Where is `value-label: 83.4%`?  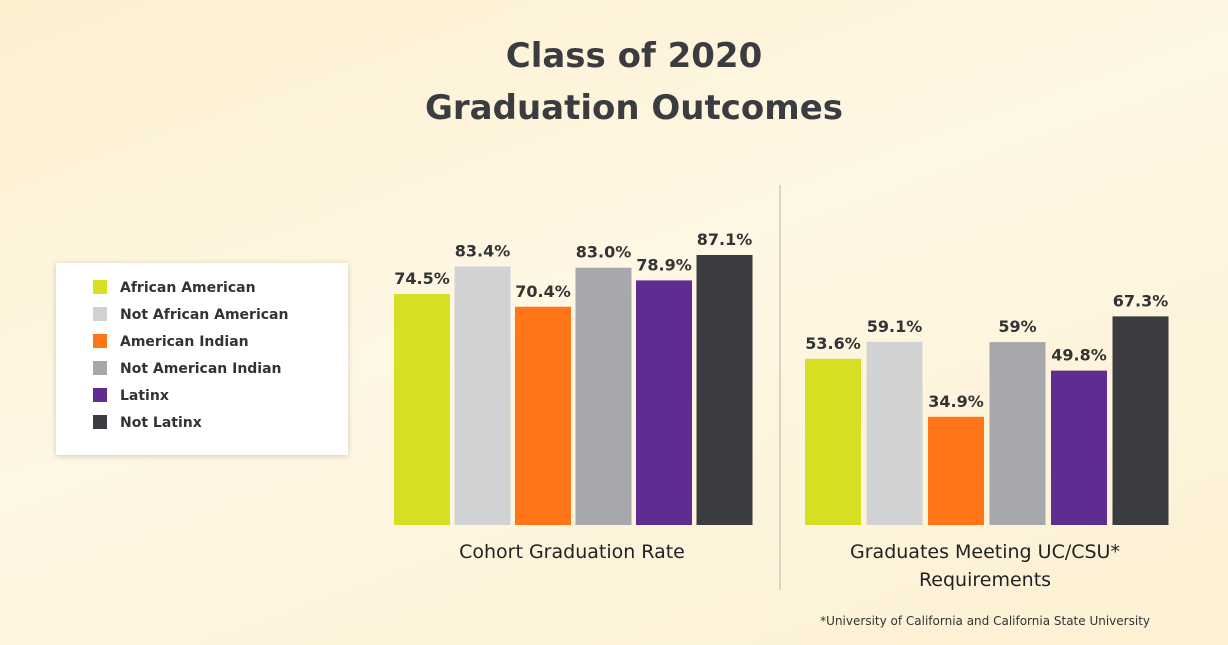
value-label: 83.4% is located at coordinates (483, 250).